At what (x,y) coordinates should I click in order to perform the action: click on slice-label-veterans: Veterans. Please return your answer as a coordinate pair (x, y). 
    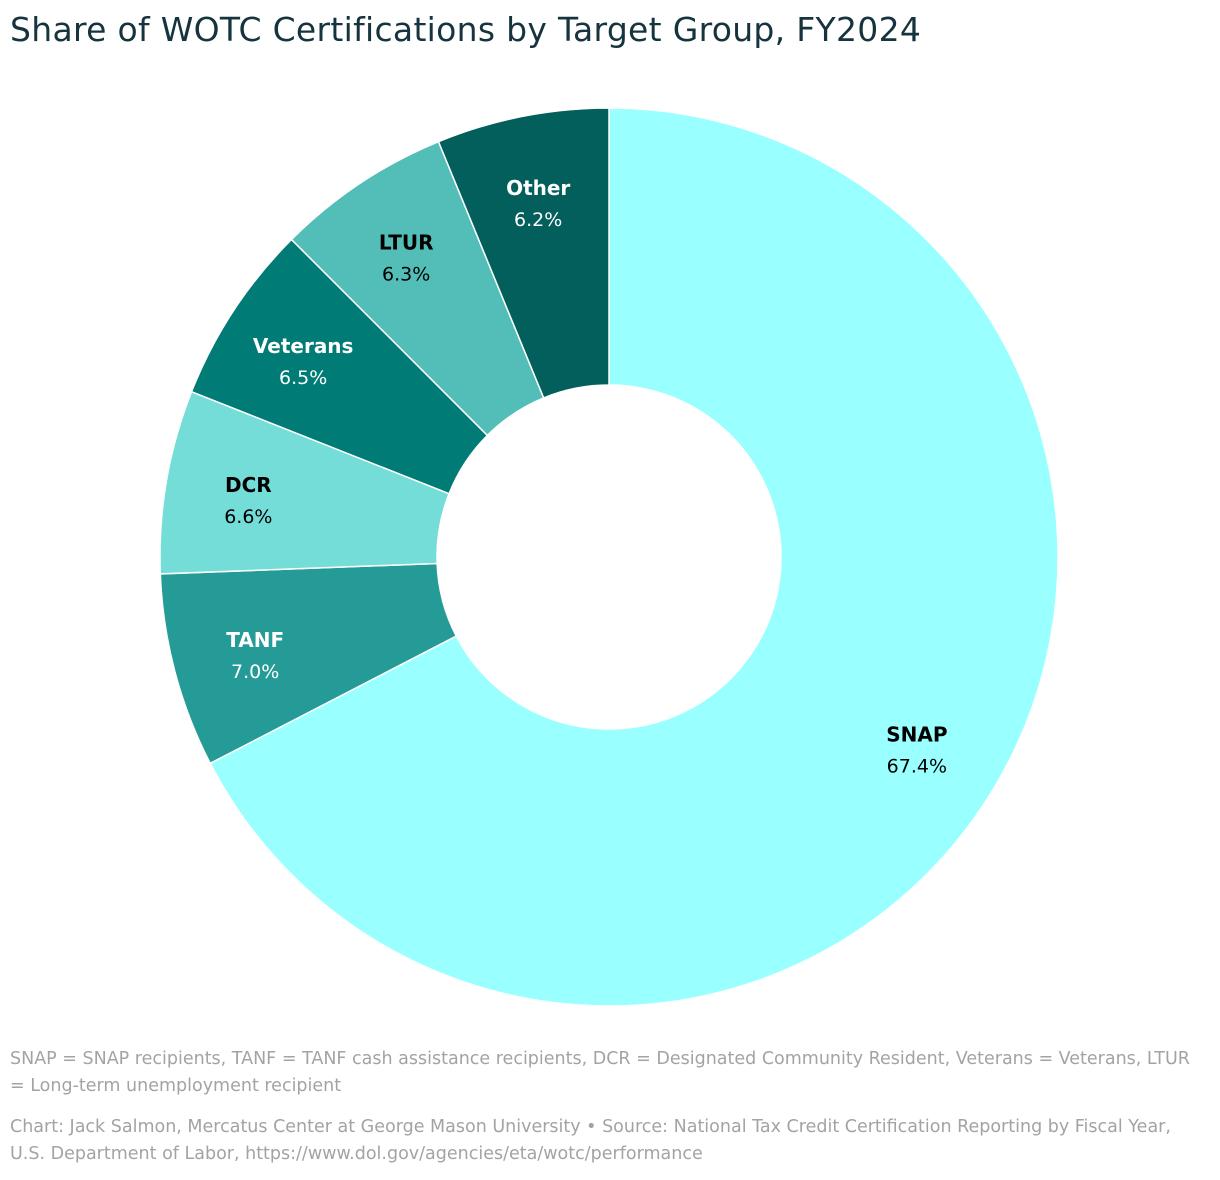
    Looking at the image, I should click on (303, 346).